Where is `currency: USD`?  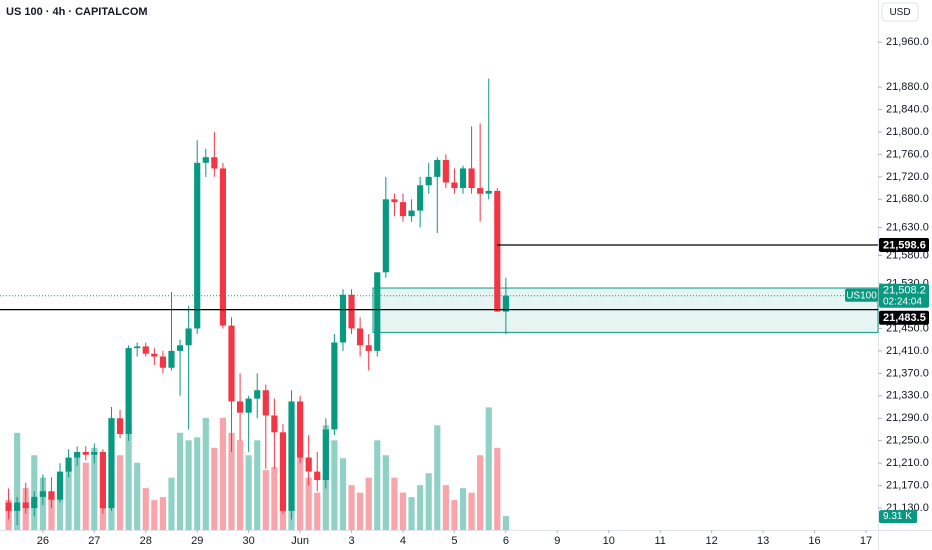 currency: USD is located at coordinates (899, 12).